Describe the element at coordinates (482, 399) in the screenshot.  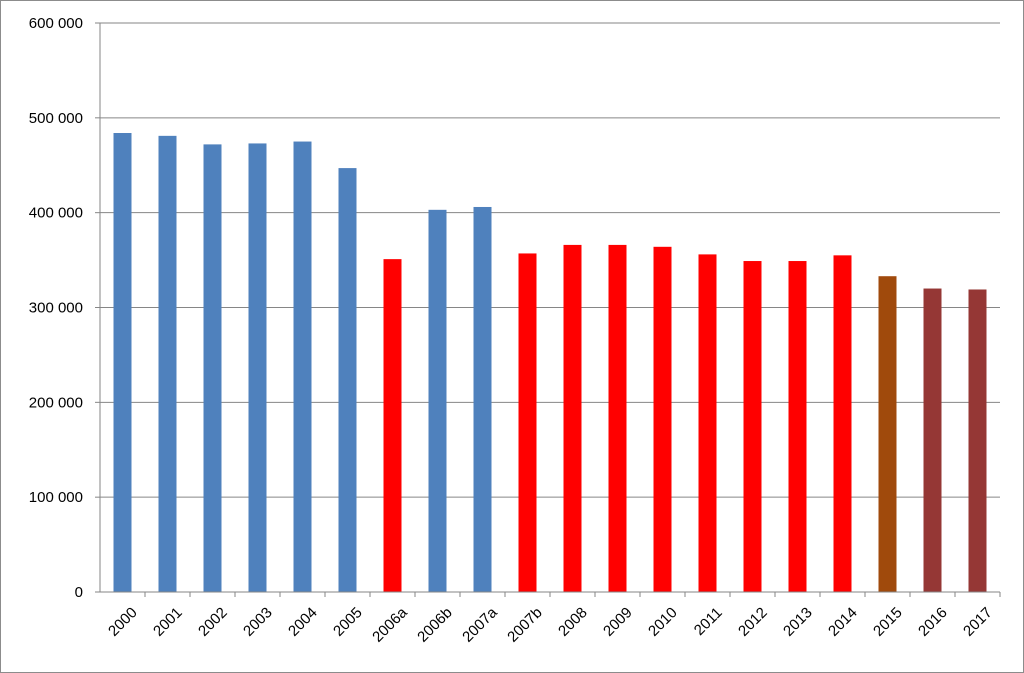
I see `bar-2007a` at that location.